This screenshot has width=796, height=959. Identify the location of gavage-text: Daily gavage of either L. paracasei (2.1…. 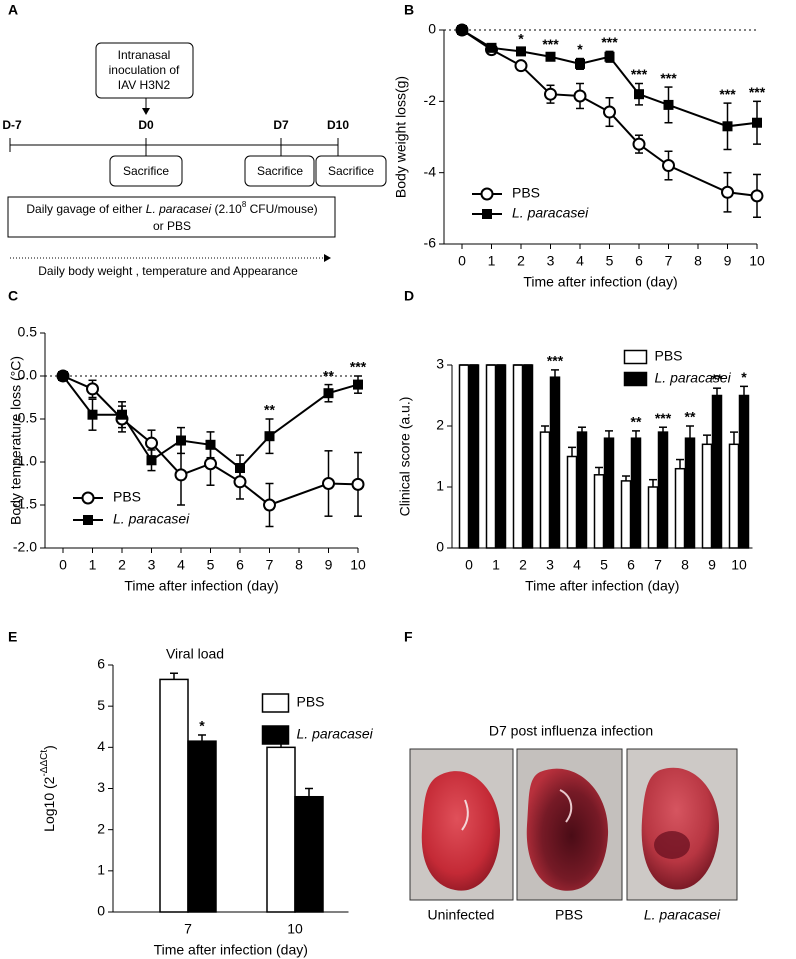
(171, 208).